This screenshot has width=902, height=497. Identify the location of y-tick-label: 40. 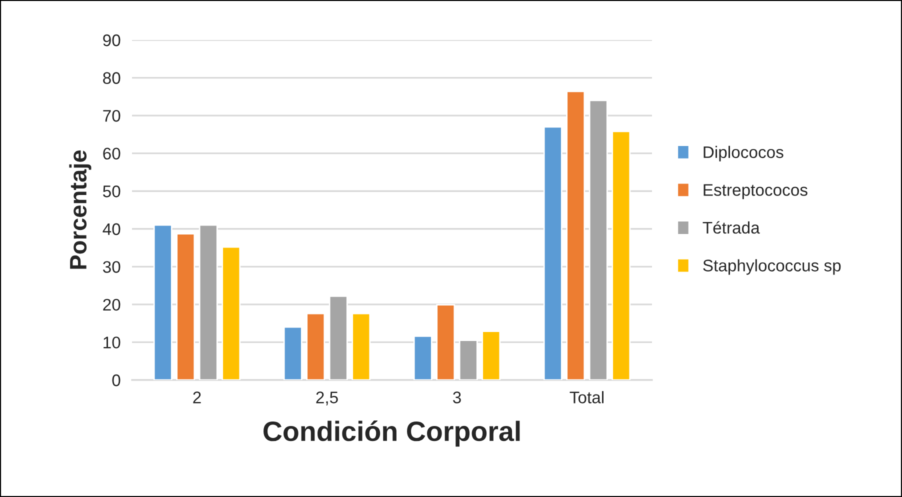
(111, 229).